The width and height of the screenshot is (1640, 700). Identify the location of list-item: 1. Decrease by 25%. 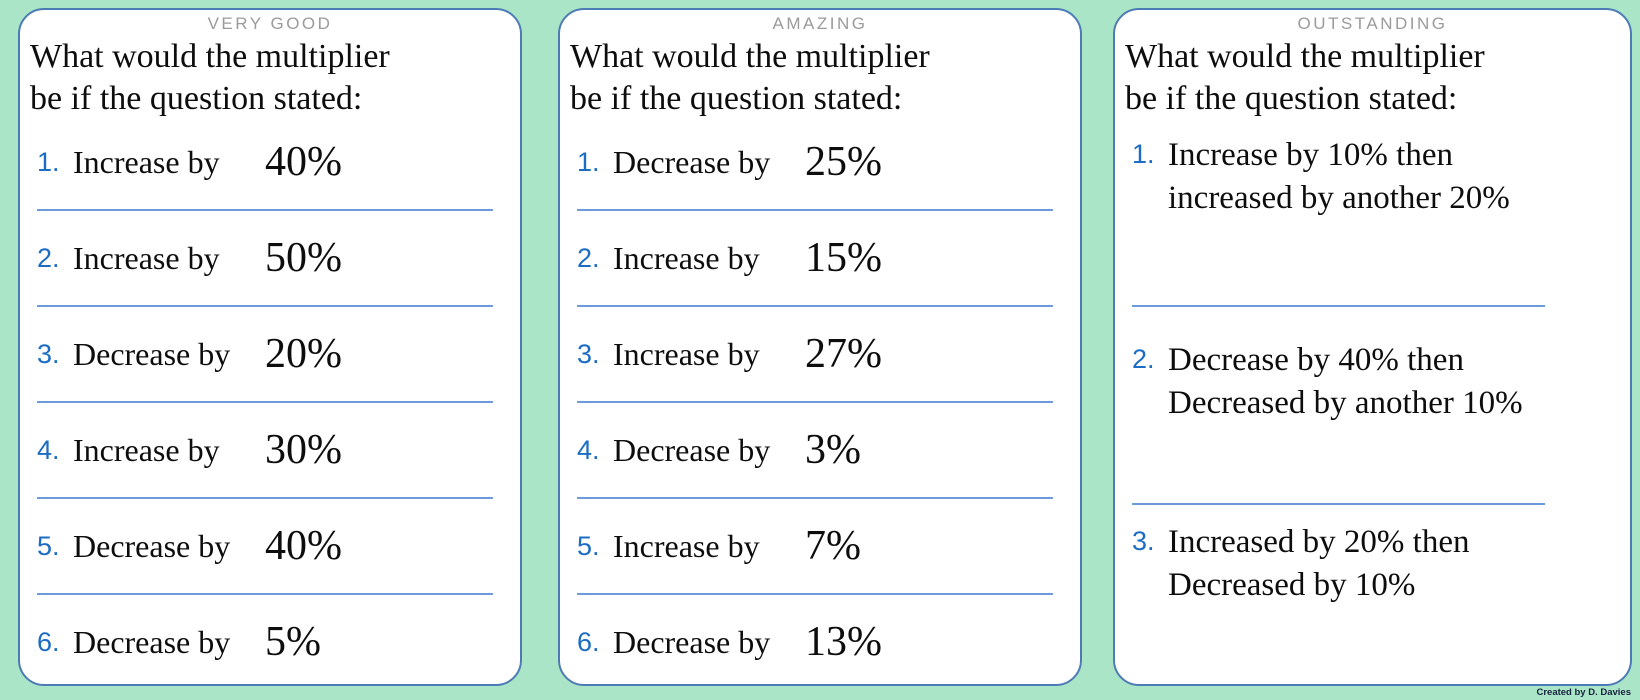
(820, 162).